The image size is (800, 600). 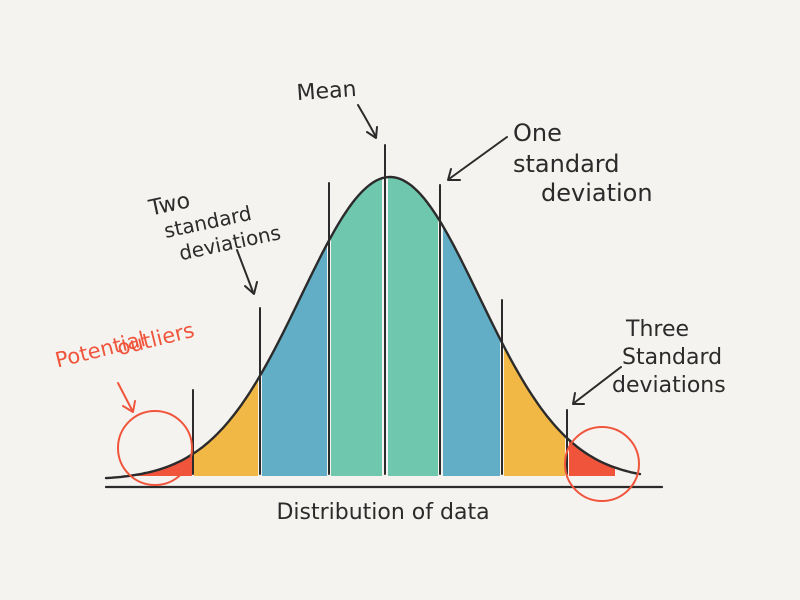 What do you see at coordinates (382, 512) in the screenshot?
I see `axis-label: Distribution of data` at bounding box center [382, 512].